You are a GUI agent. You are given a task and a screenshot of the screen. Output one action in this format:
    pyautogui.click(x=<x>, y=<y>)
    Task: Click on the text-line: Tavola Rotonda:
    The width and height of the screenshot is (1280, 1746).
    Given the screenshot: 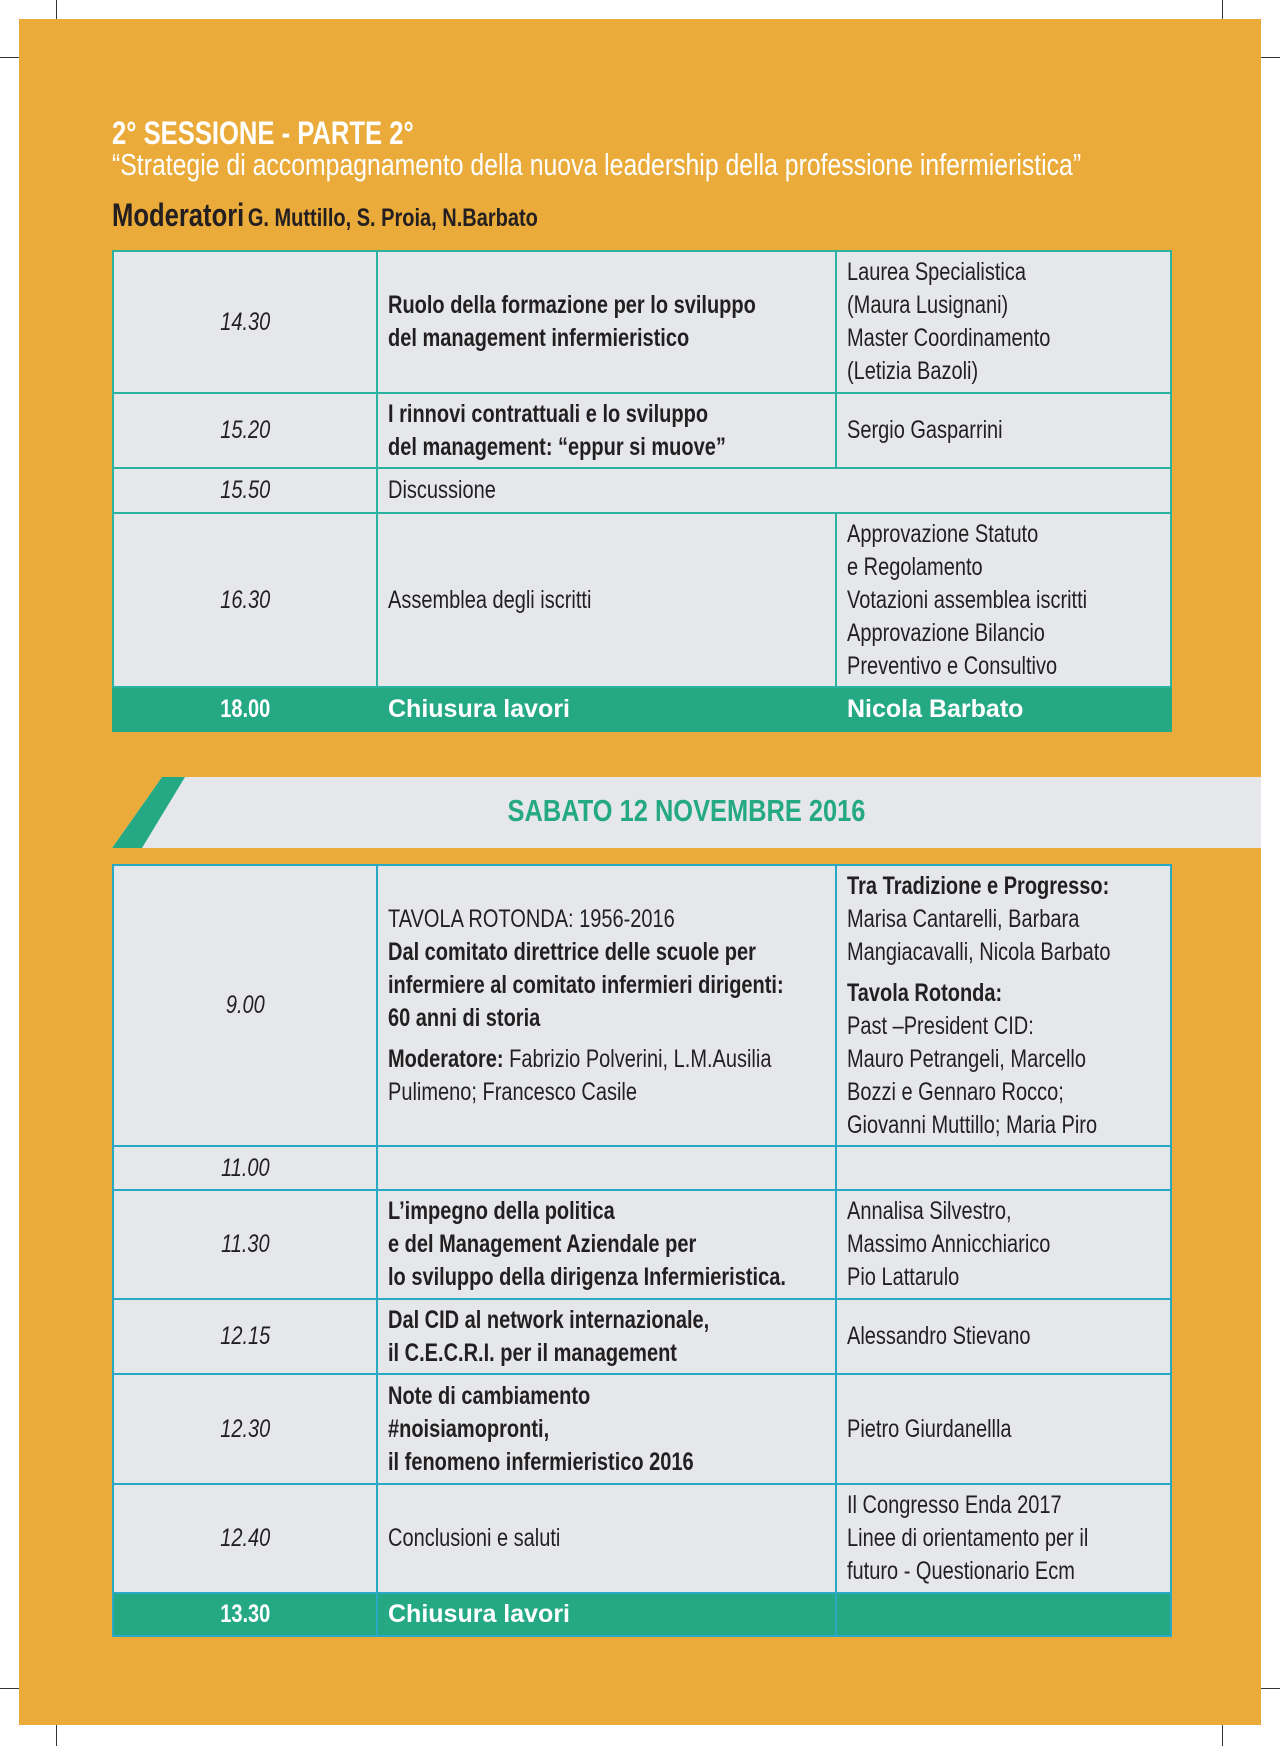 What is the action you would take?
    pyautogui.click(x=972, y=993)
    